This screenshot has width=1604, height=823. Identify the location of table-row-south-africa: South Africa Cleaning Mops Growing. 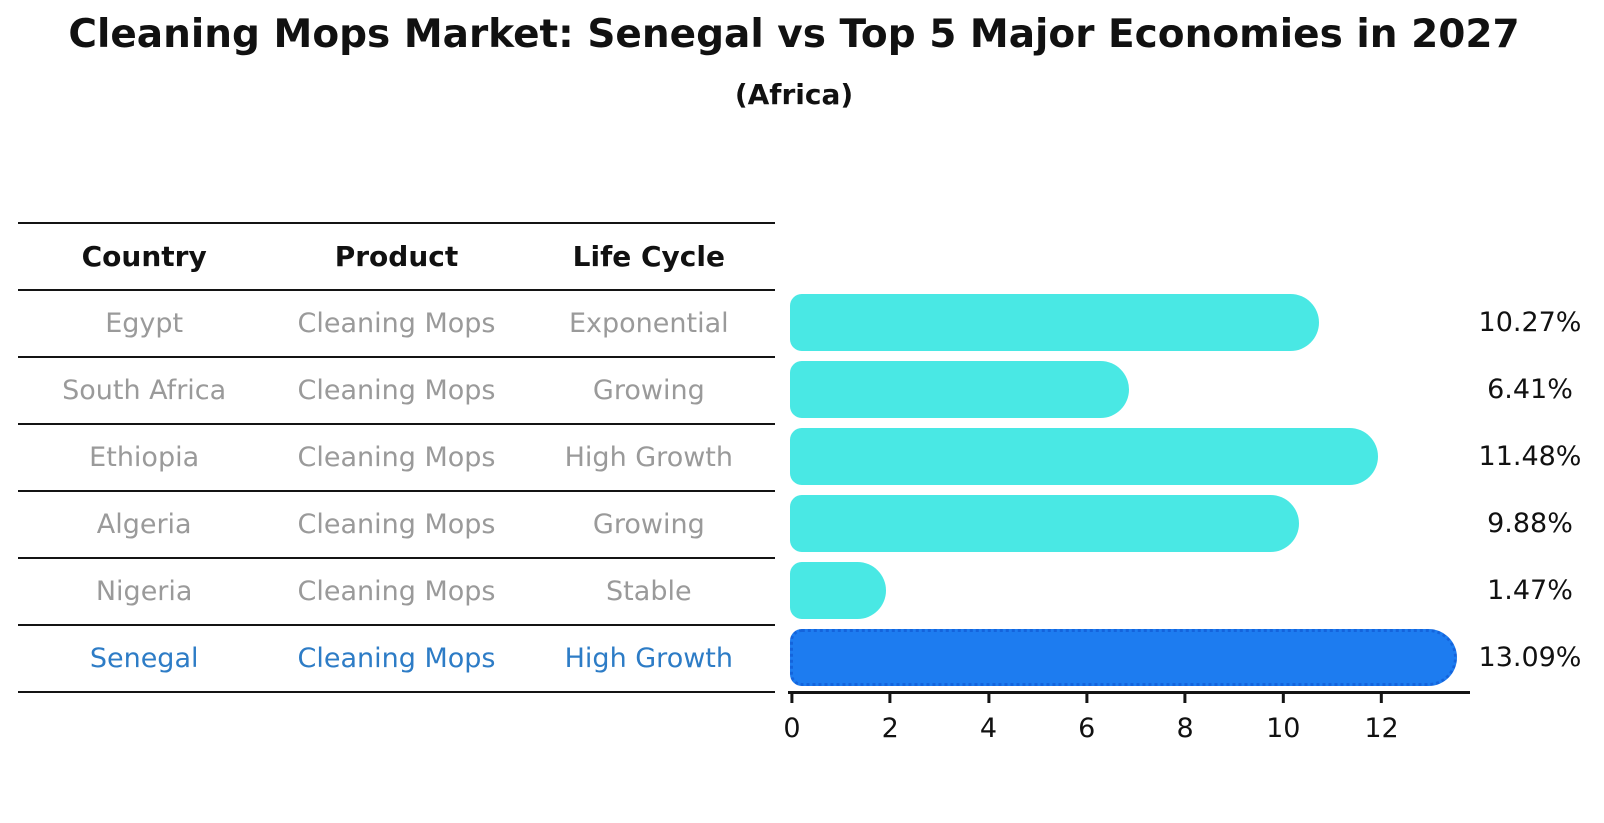
(396, 389).